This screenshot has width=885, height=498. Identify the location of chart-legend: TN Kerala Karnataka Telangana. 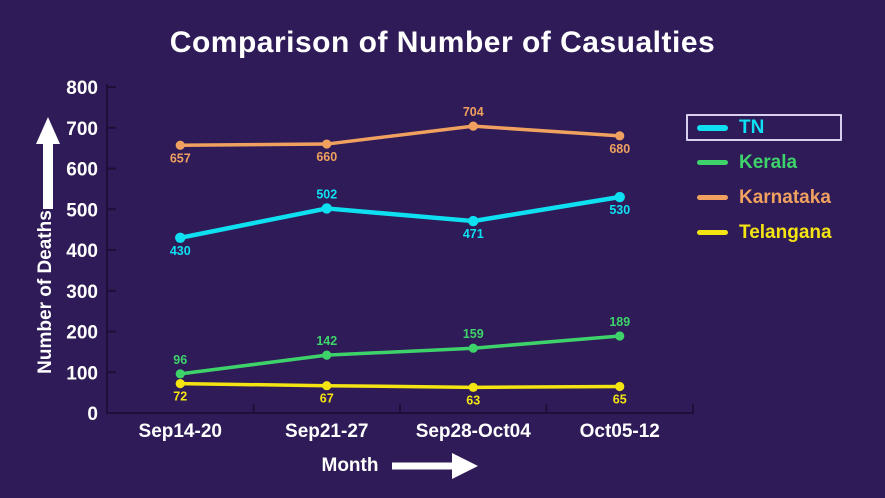
(764, 184).